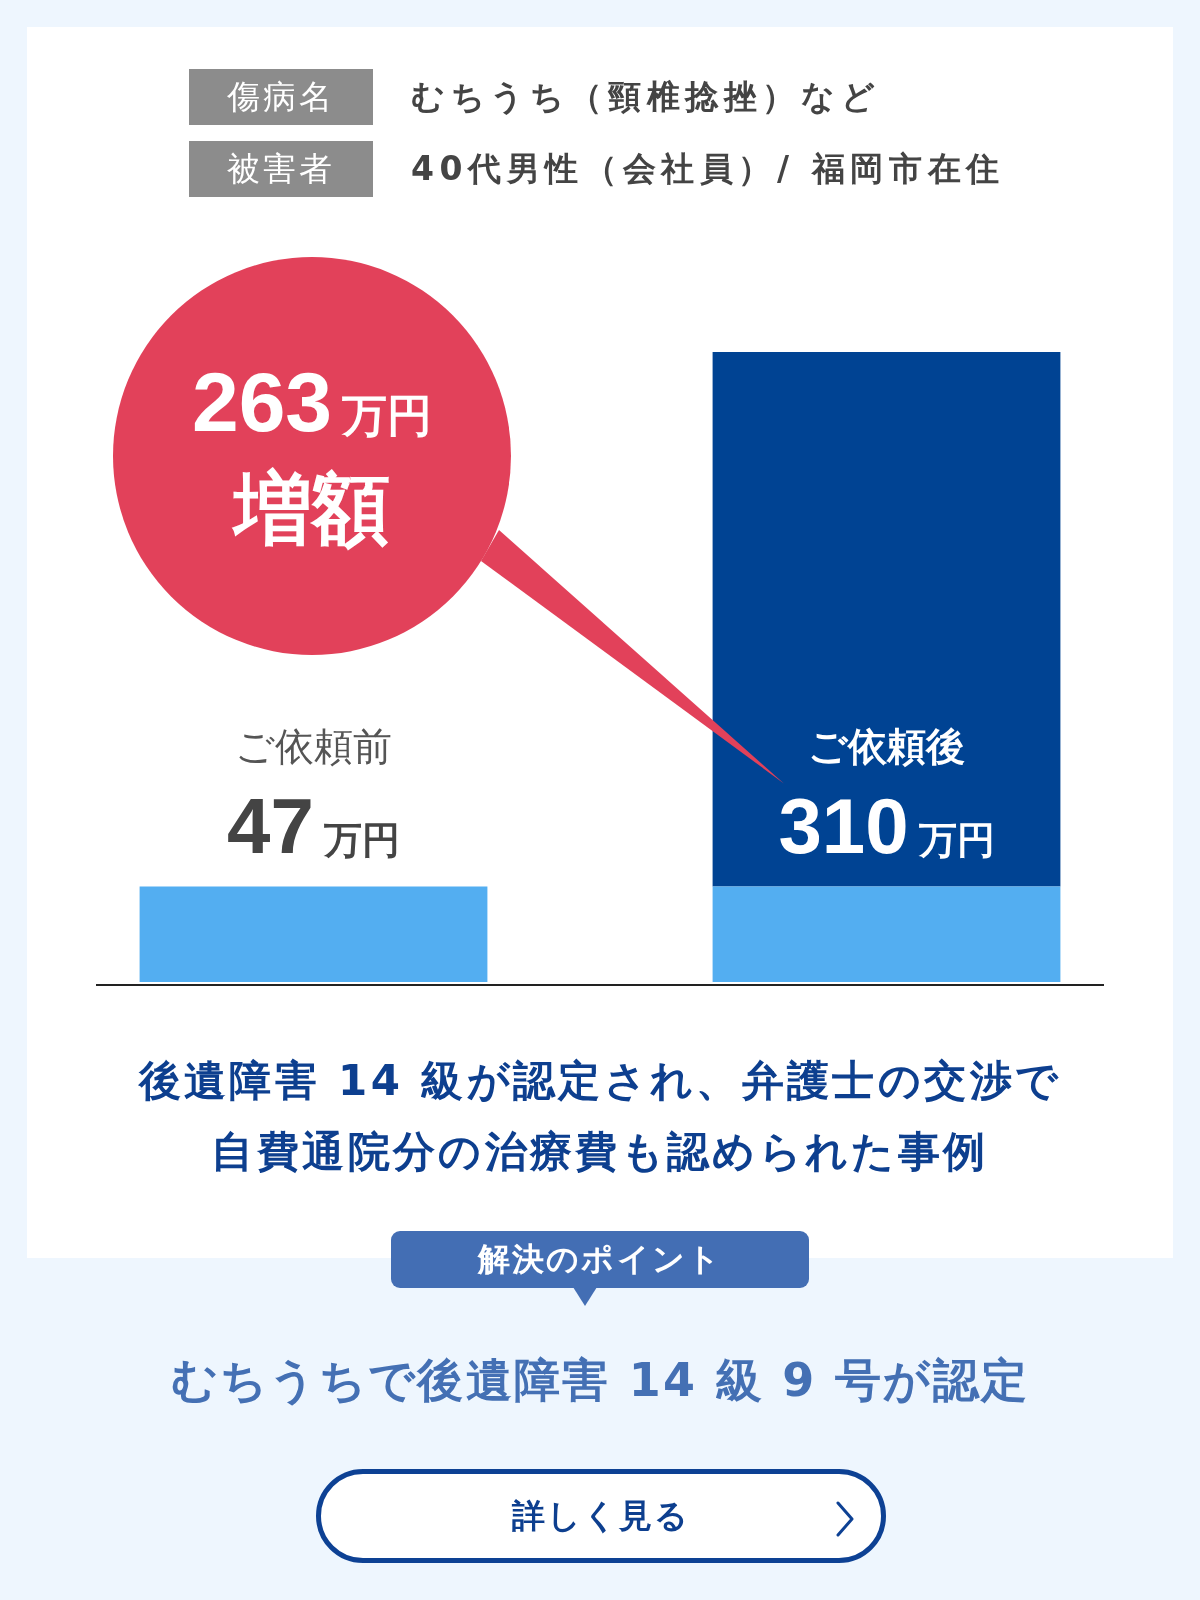 The width and height of the screenshot is (1200, 1600). I want to click on x-tick-label: ご依頼前, so click(313, 746).